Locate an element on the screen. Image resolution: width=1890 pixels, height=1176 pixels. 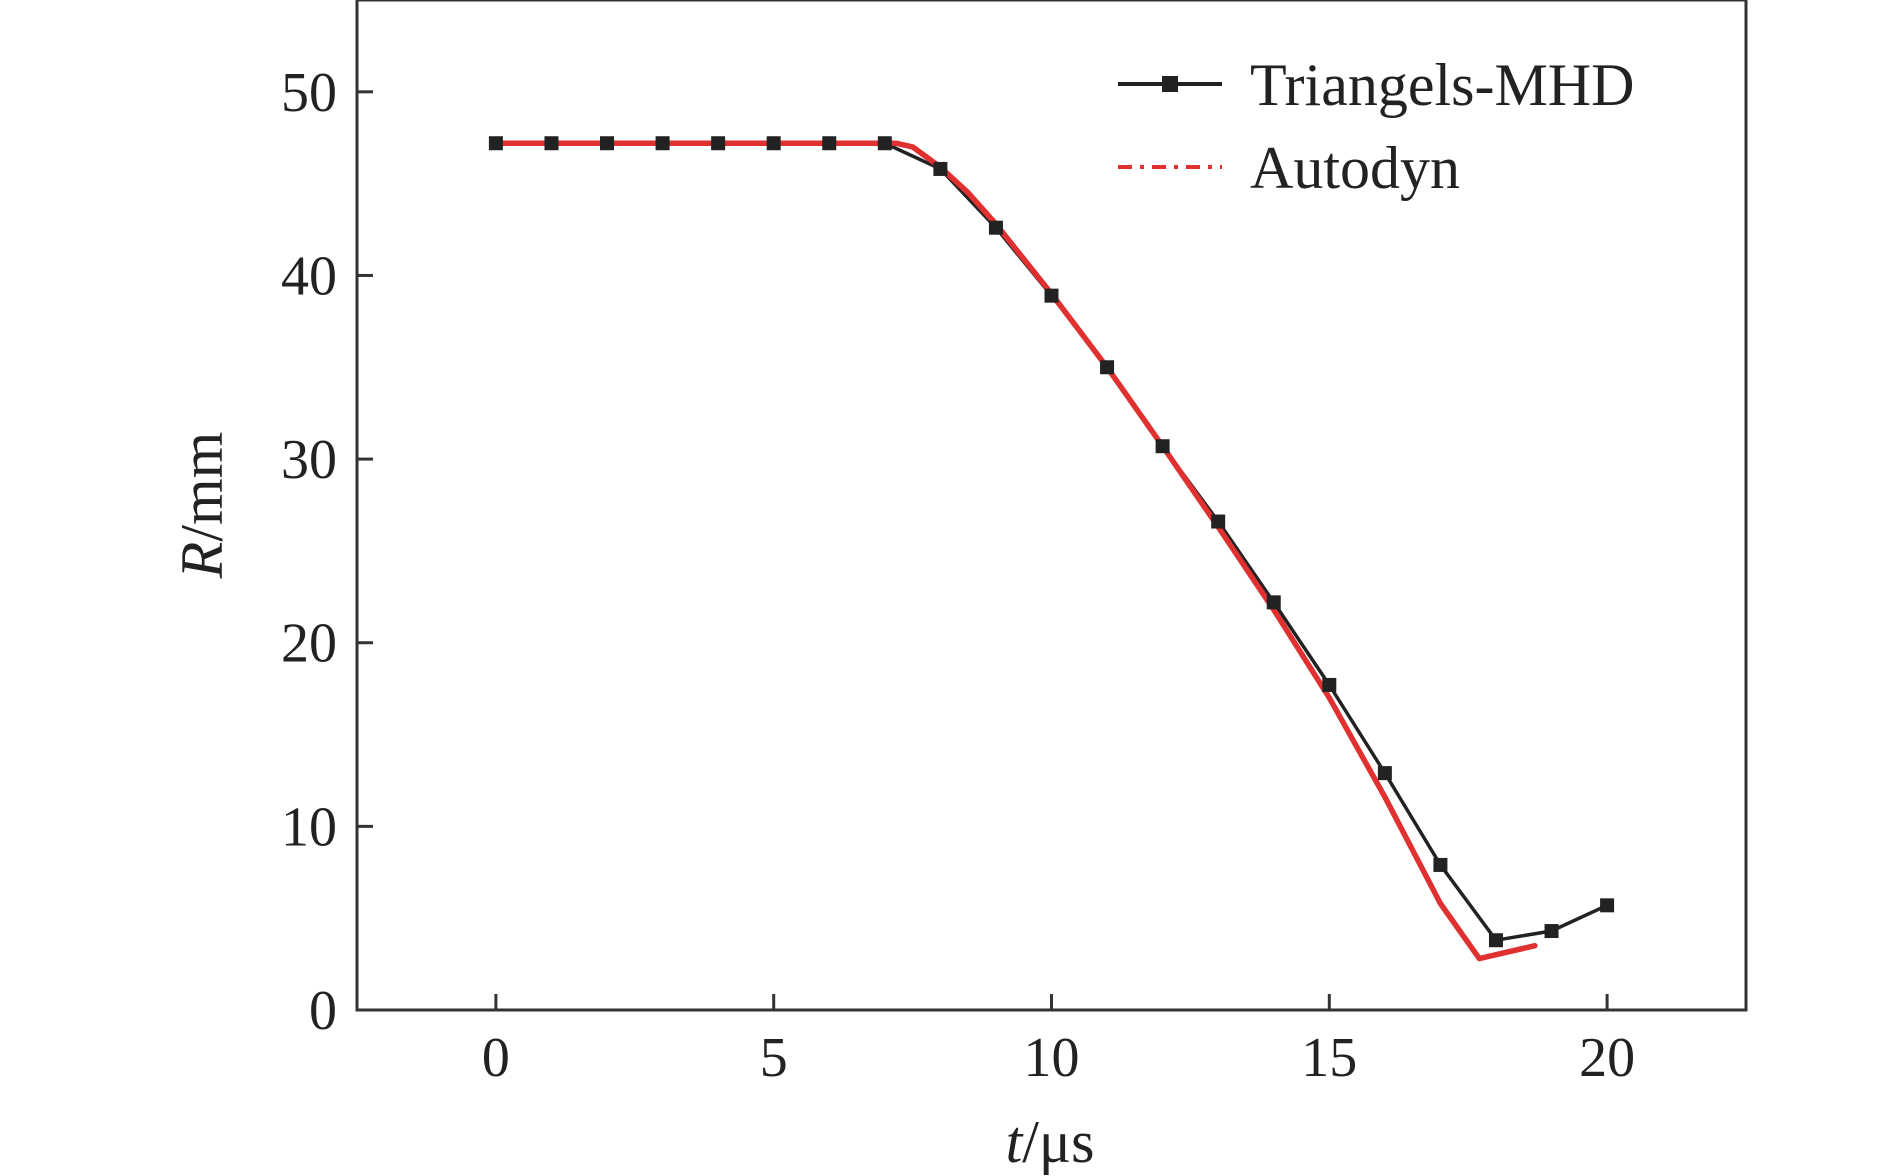
x-tick-label-20: 20 is located at coordinates (1607, 1058).